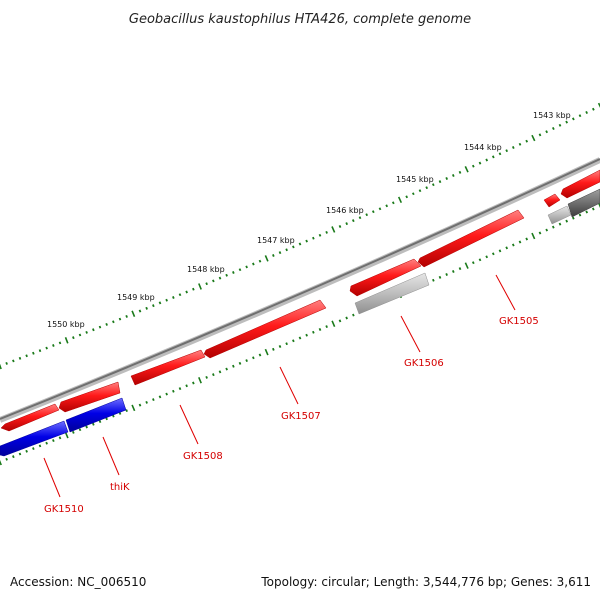 The height and width of the screenshot is (600, 600). Describe the element at coordinates (96, 415) in the screenshot. I see `gene-arrow-thik` at that location.